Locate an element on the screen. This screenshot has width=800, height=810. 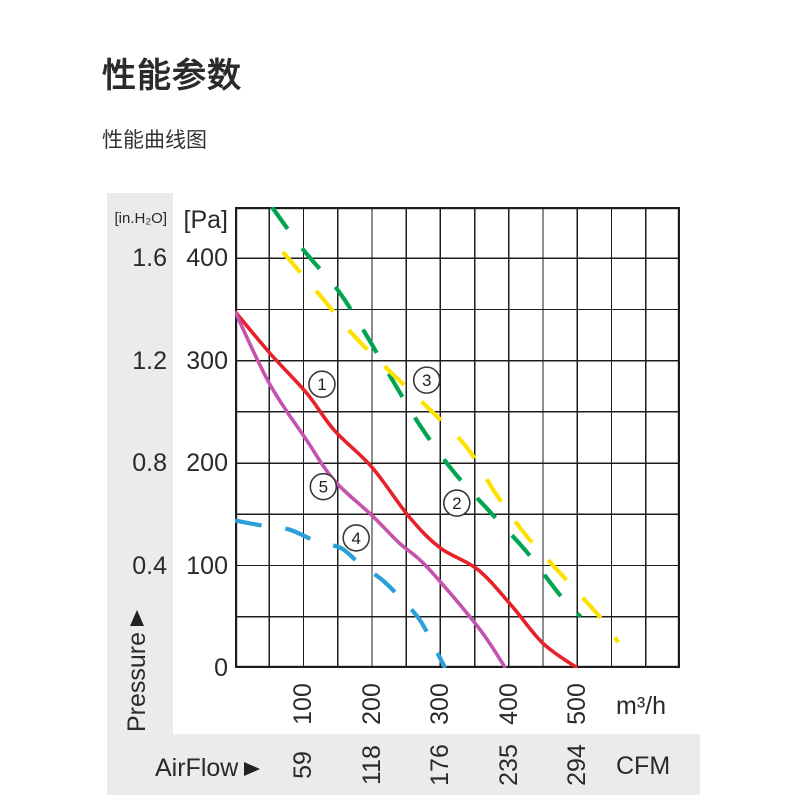
airflow-axis-label-text: AirFlow is located at coordinates (197, 768).